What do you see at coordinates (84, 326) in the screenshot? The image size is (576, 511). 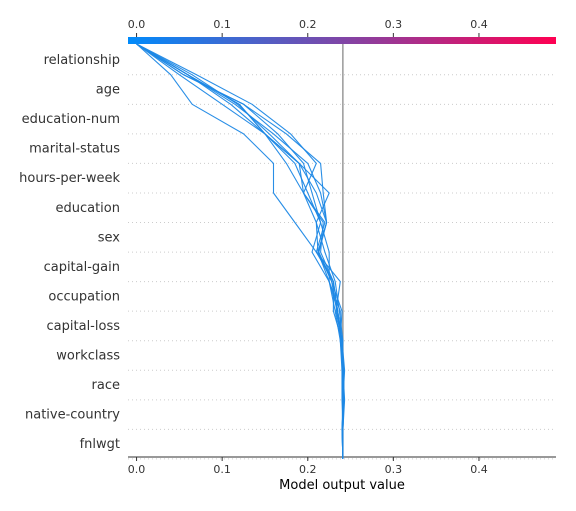 I see `feature-label: capital-loss` at bounding box center [84, 326].